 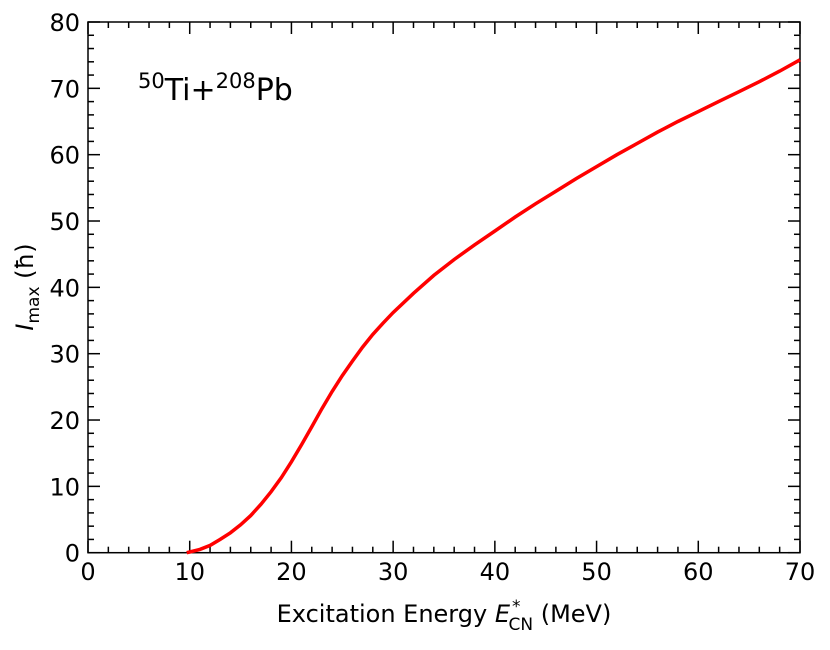 What do you see at coordinates (291, 572) in the screenshot?
I see `x-tick-label: 20` at bounding box center [291, 572].